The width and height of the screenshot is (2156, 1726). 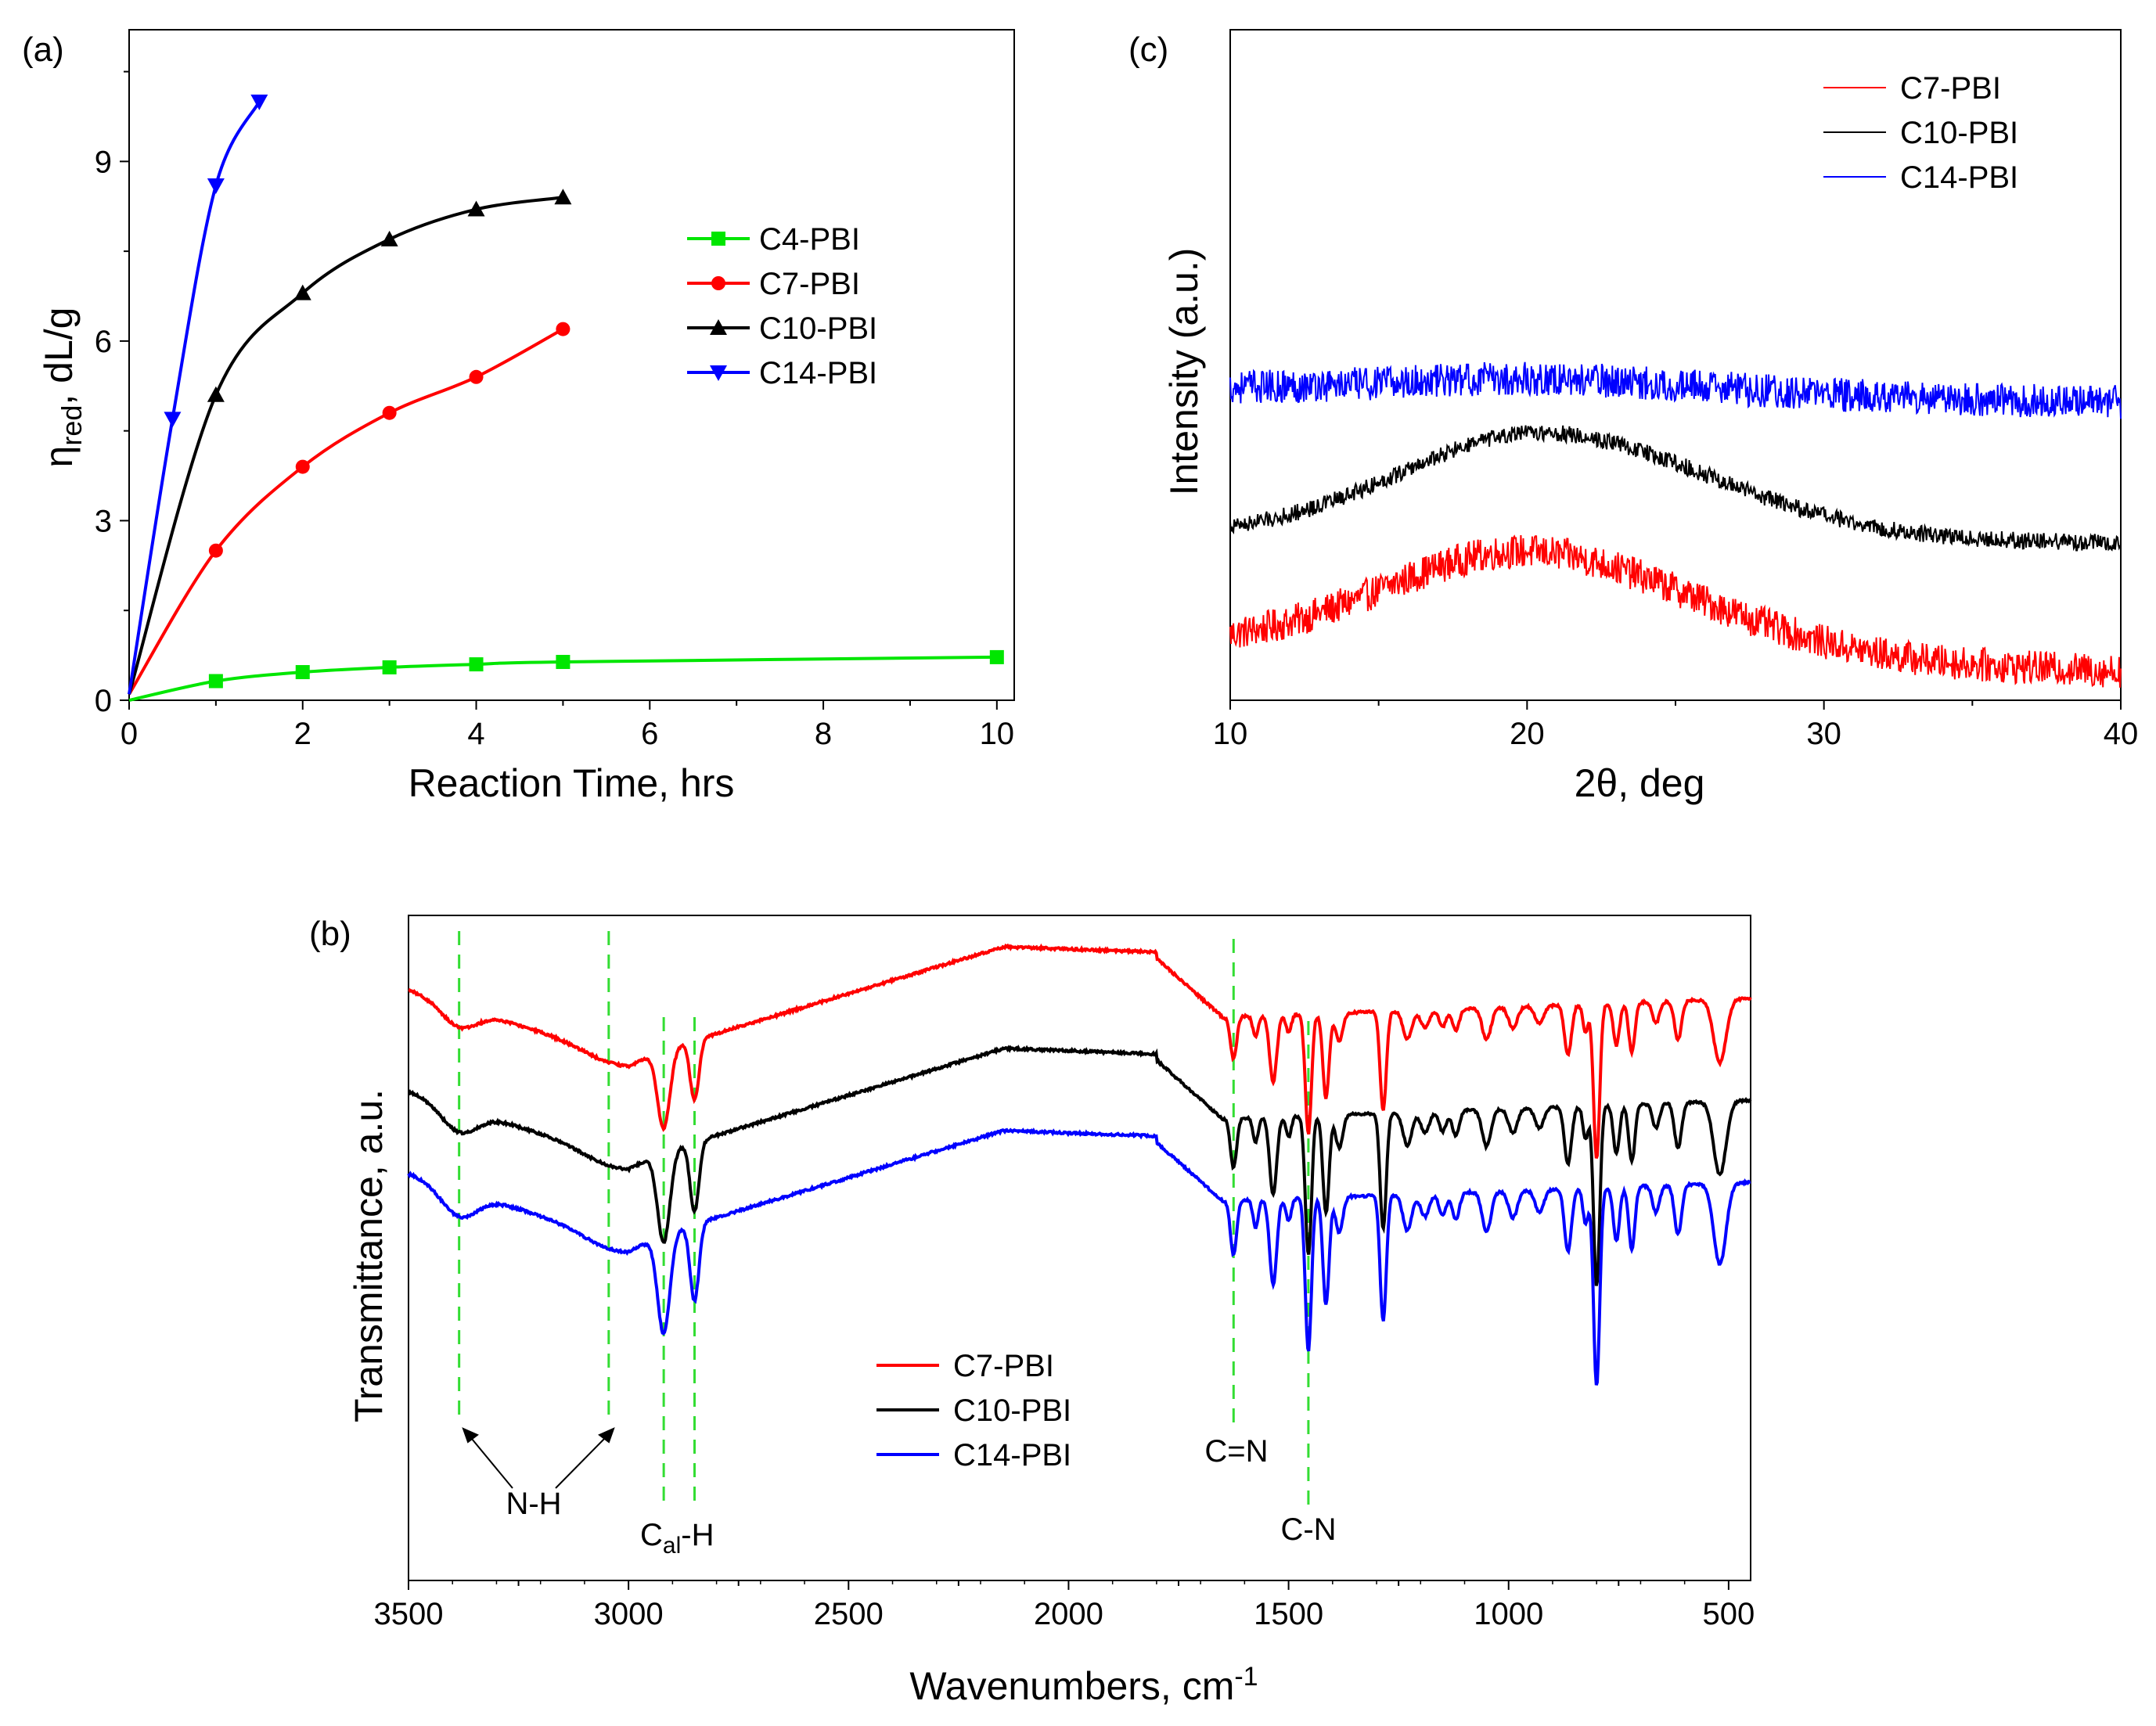 What do you see at coordinates (43, 50) in the screenshot?
I see `panel-a-label: (a)` at bounding box center [43, 50].